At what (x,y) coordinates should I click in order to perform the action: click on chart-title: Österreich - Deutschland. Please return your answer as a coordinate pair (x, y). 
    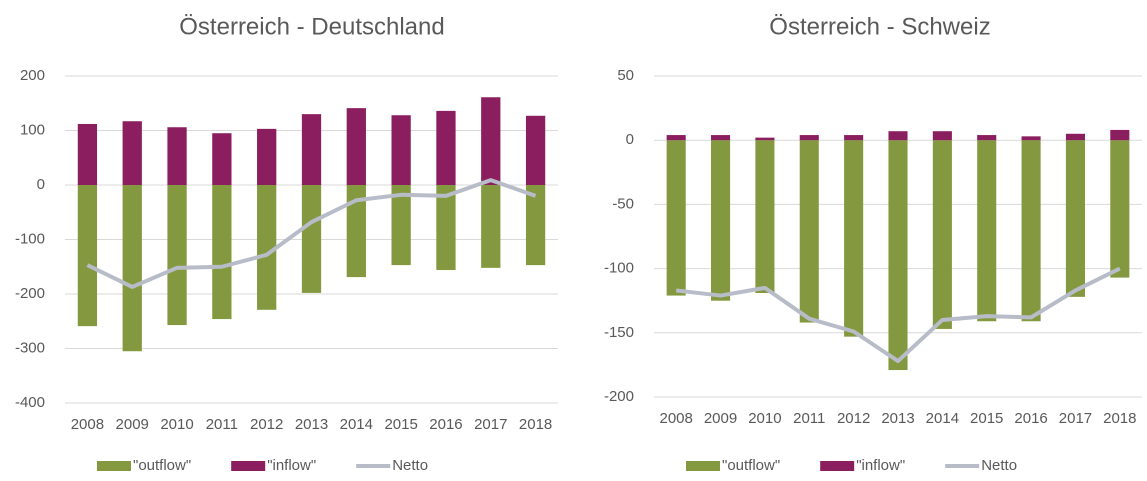
    Looking at the image, I should click on (311, 26).